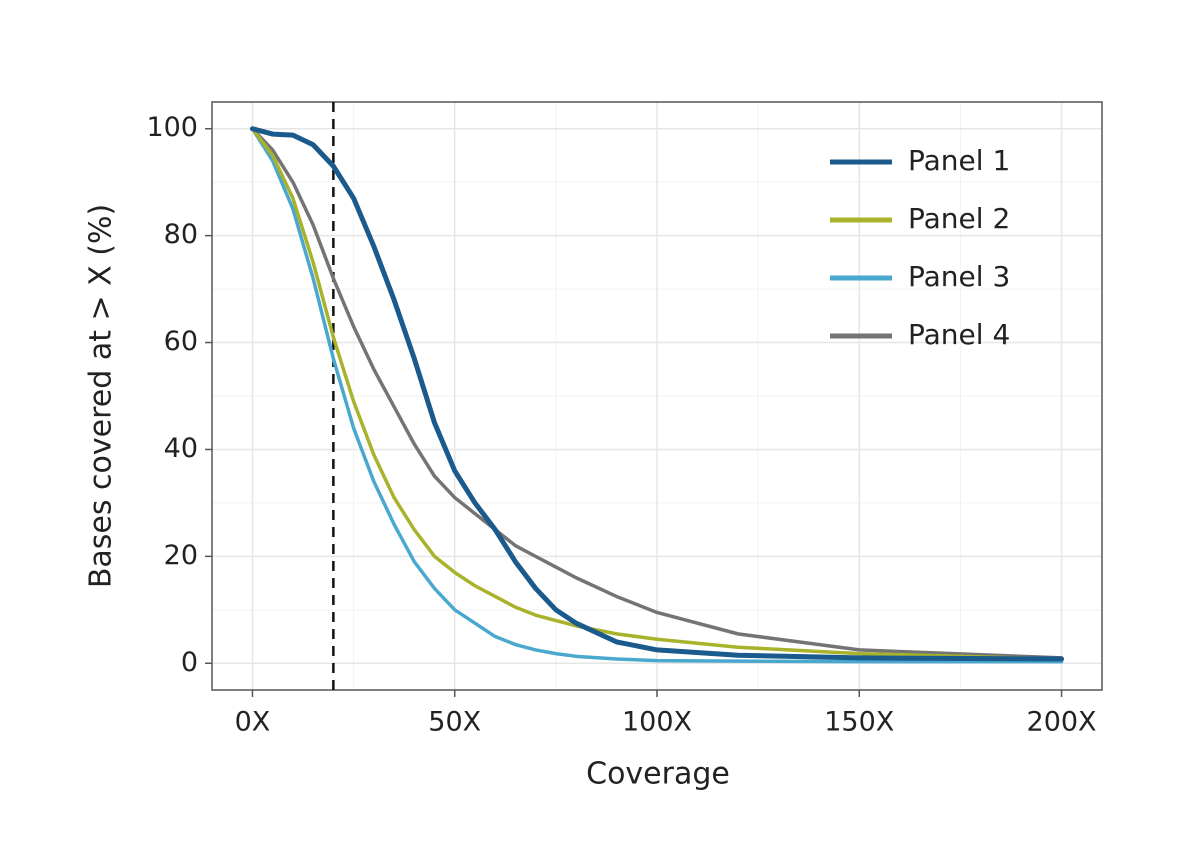 This screenshot has width=1200, height=858. I want to click on x-tick-label: 100X, so click(657, 722).